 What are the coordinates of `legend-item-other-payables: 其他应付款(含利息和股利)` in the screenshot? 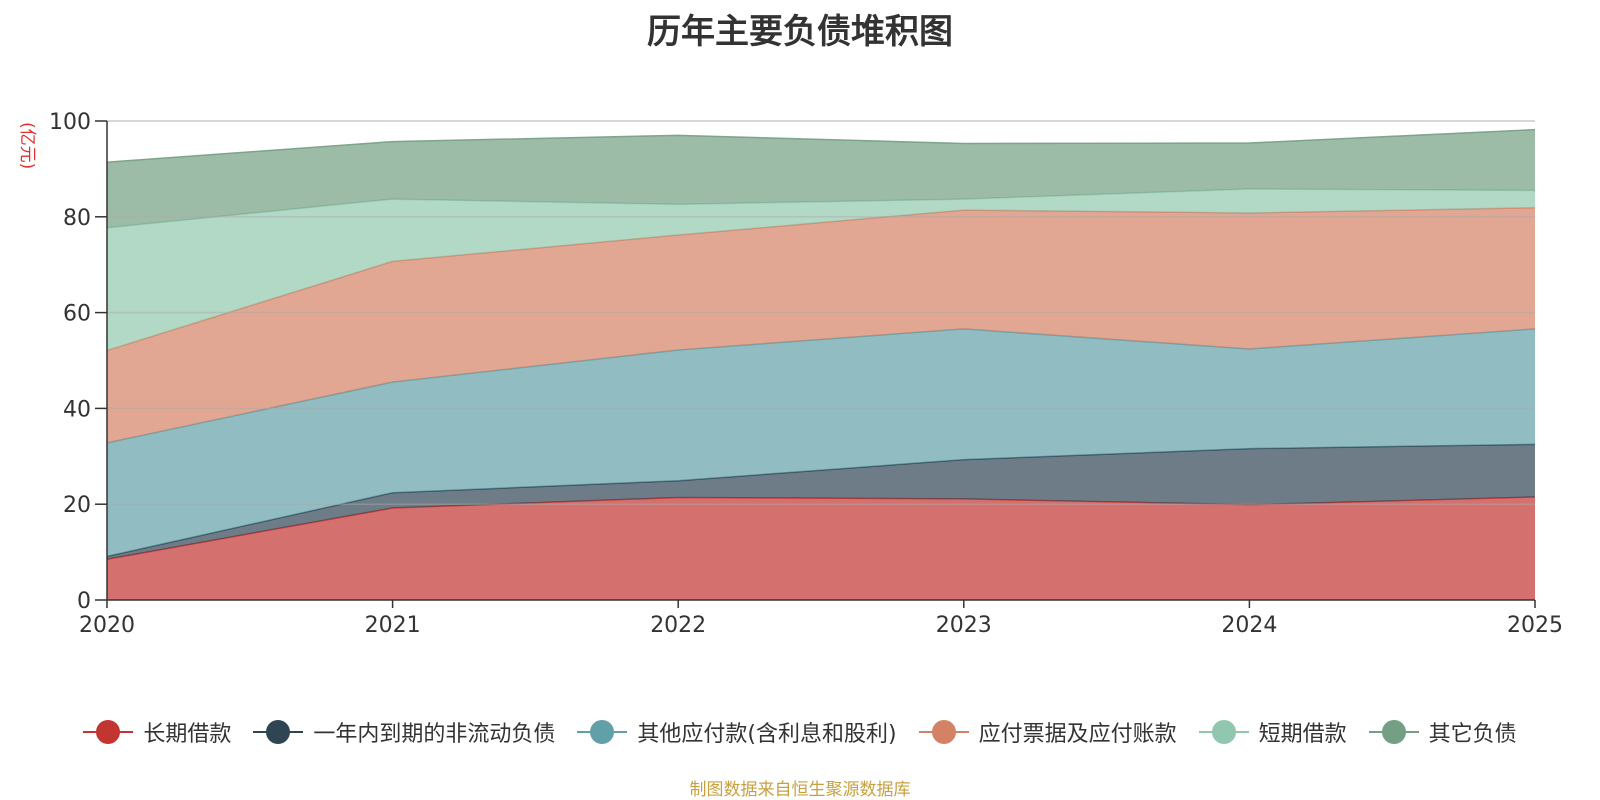 It's located at (737, 732).